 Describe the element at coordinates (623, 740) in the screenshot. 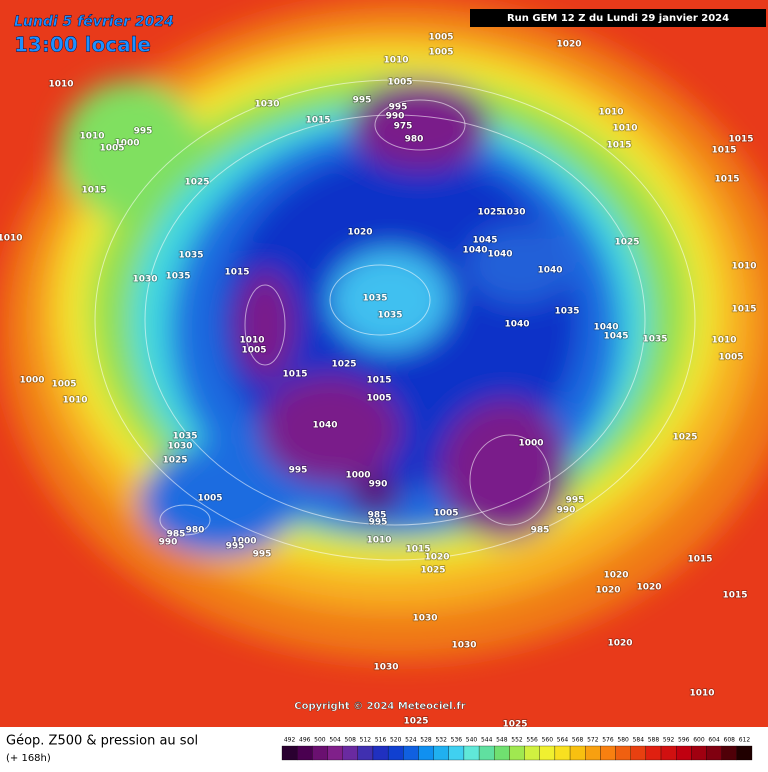

I see `legend-label: 580` at that location.